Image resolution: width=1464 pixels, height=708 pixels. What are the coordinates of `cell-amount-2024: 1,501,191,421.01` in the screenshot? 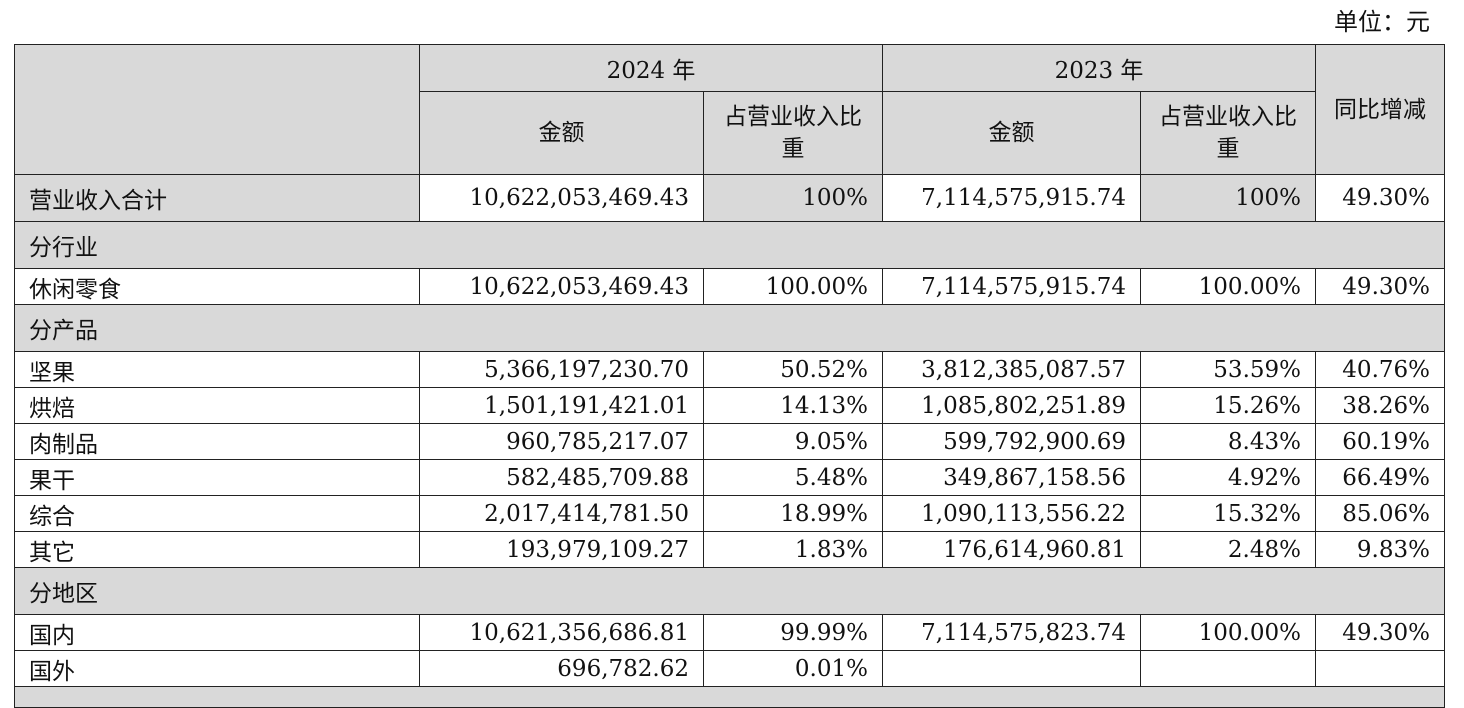 It's located at (561, 405).